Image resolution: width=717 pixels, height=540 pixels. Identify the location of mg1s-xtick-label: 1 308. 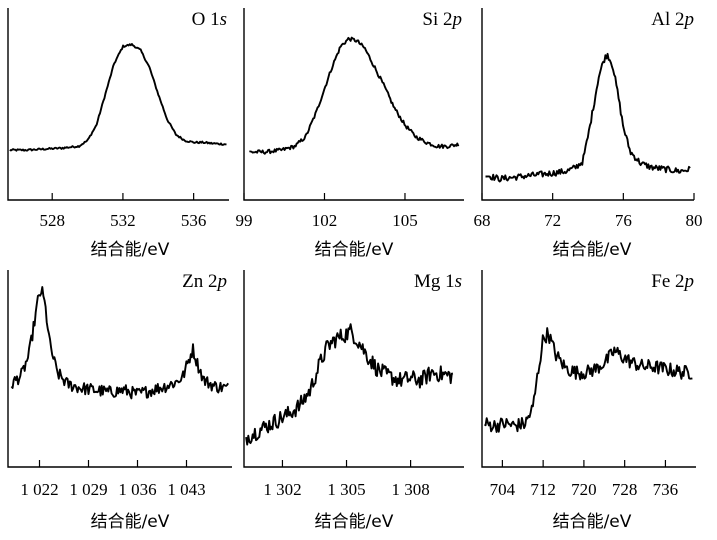
(410, 489).